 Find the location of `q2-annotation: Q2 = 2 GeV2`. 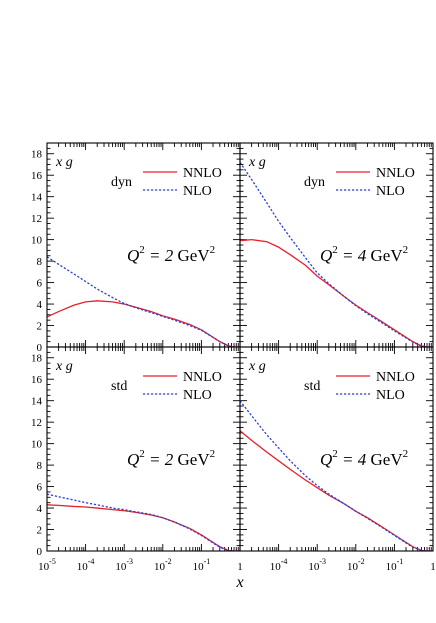

q2-annotation: Q2 = 2 GeV2 is located at coordinates (171, 254).